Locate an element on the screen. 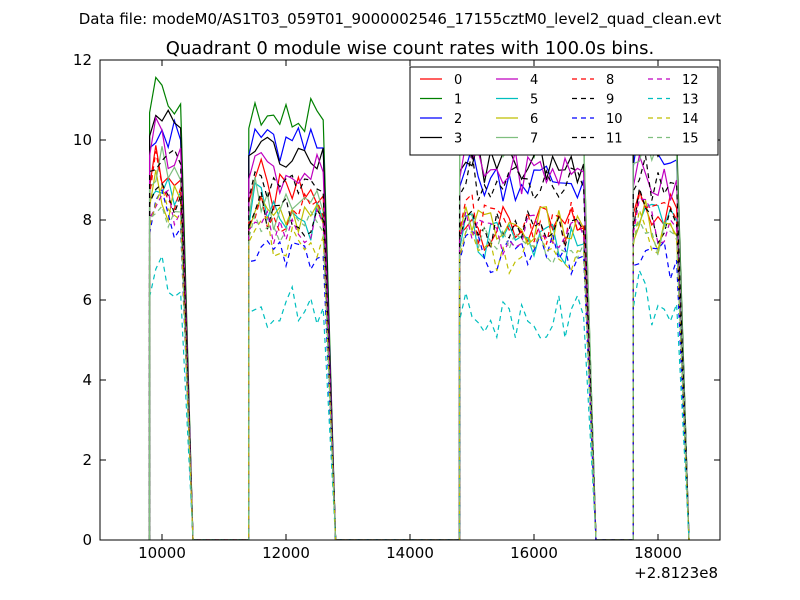  x-tick-label: 10000 is located at coordinates (162, 553).